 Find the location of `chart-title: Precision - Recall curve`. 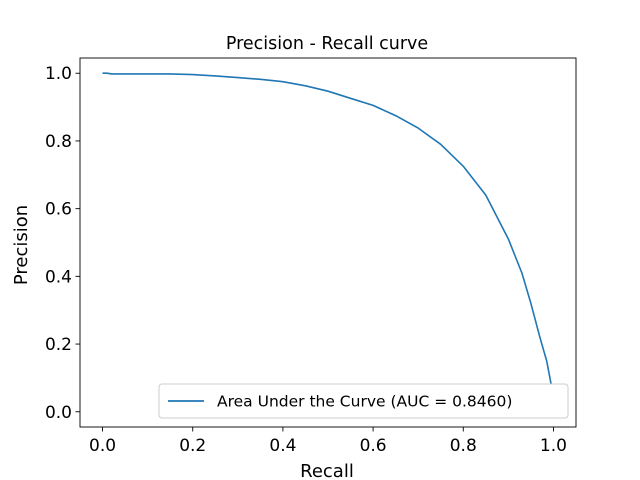

chart-title: Precision - Recall curve is located at coordinates (327, 44).